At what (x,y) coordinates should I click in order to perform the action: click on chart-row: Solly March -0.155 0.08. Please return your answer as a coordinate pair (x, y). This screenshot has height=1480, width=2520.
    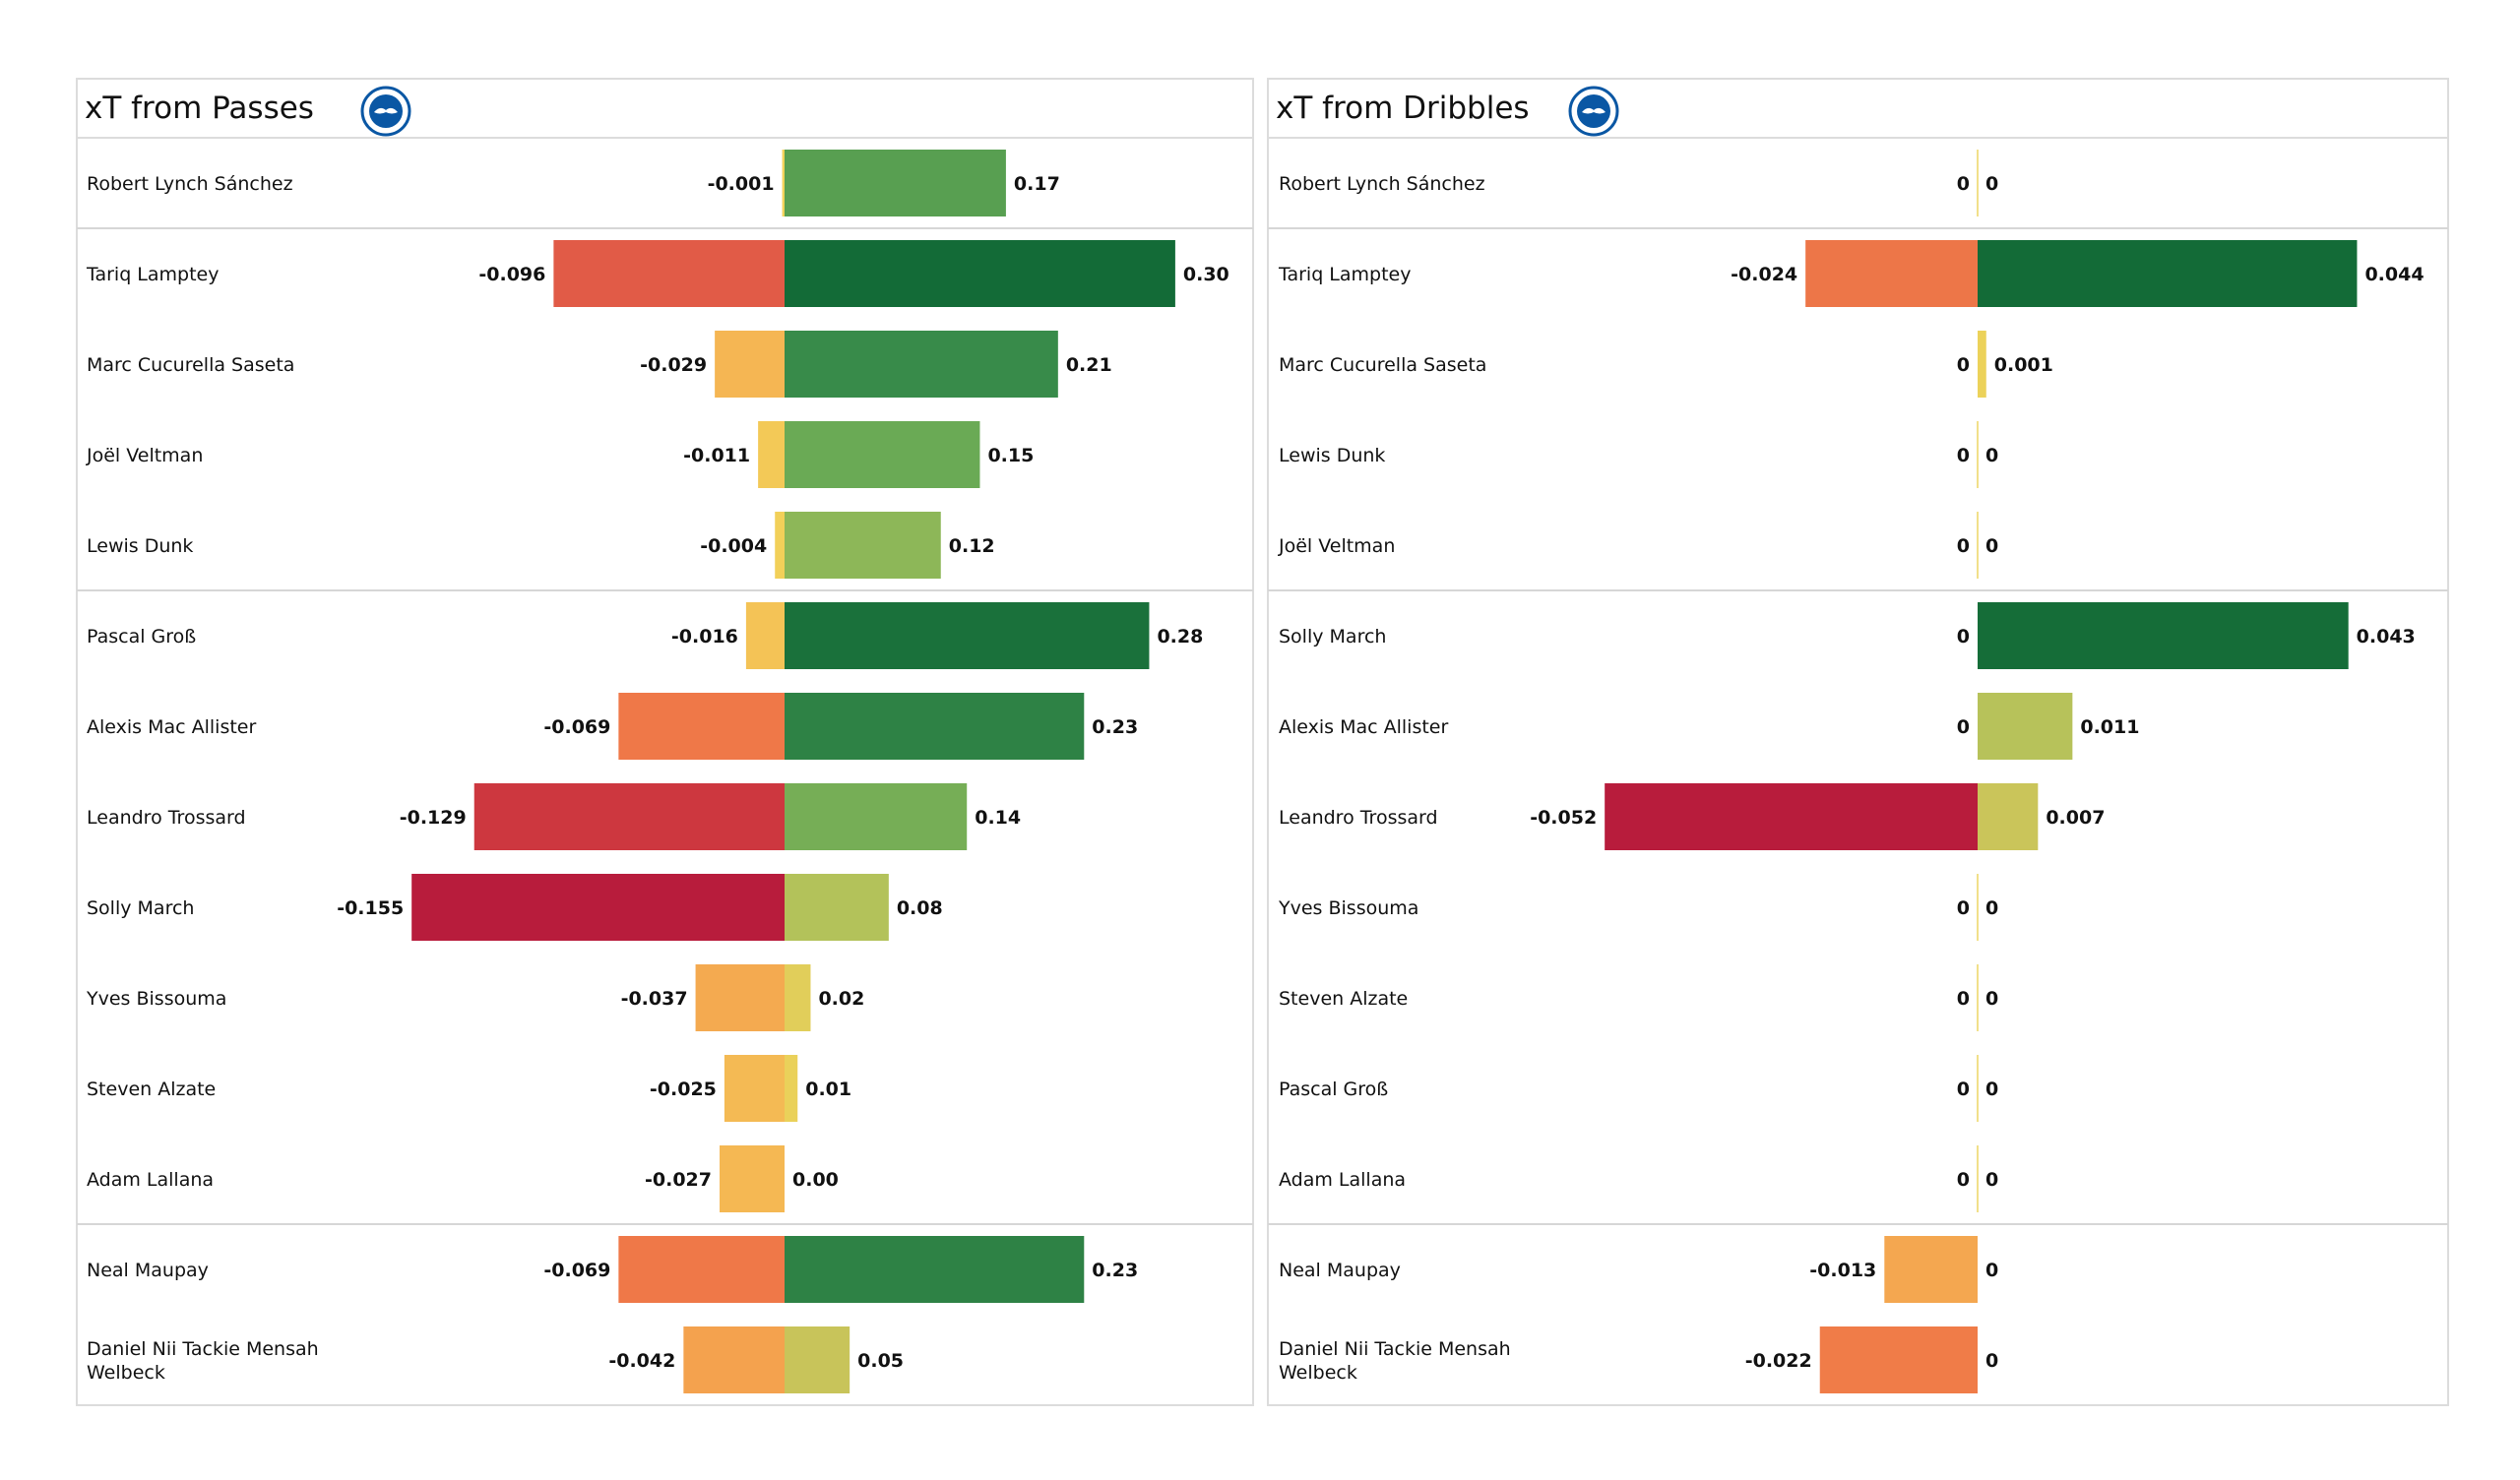
    Looking at the image, I should click on (515, 907).